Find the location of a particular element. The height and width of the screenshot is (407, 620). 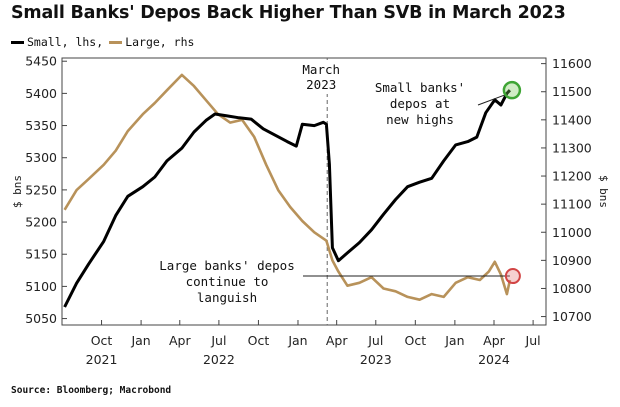

y-left-tick-label: 5100 is located at coordinates (41, 286).